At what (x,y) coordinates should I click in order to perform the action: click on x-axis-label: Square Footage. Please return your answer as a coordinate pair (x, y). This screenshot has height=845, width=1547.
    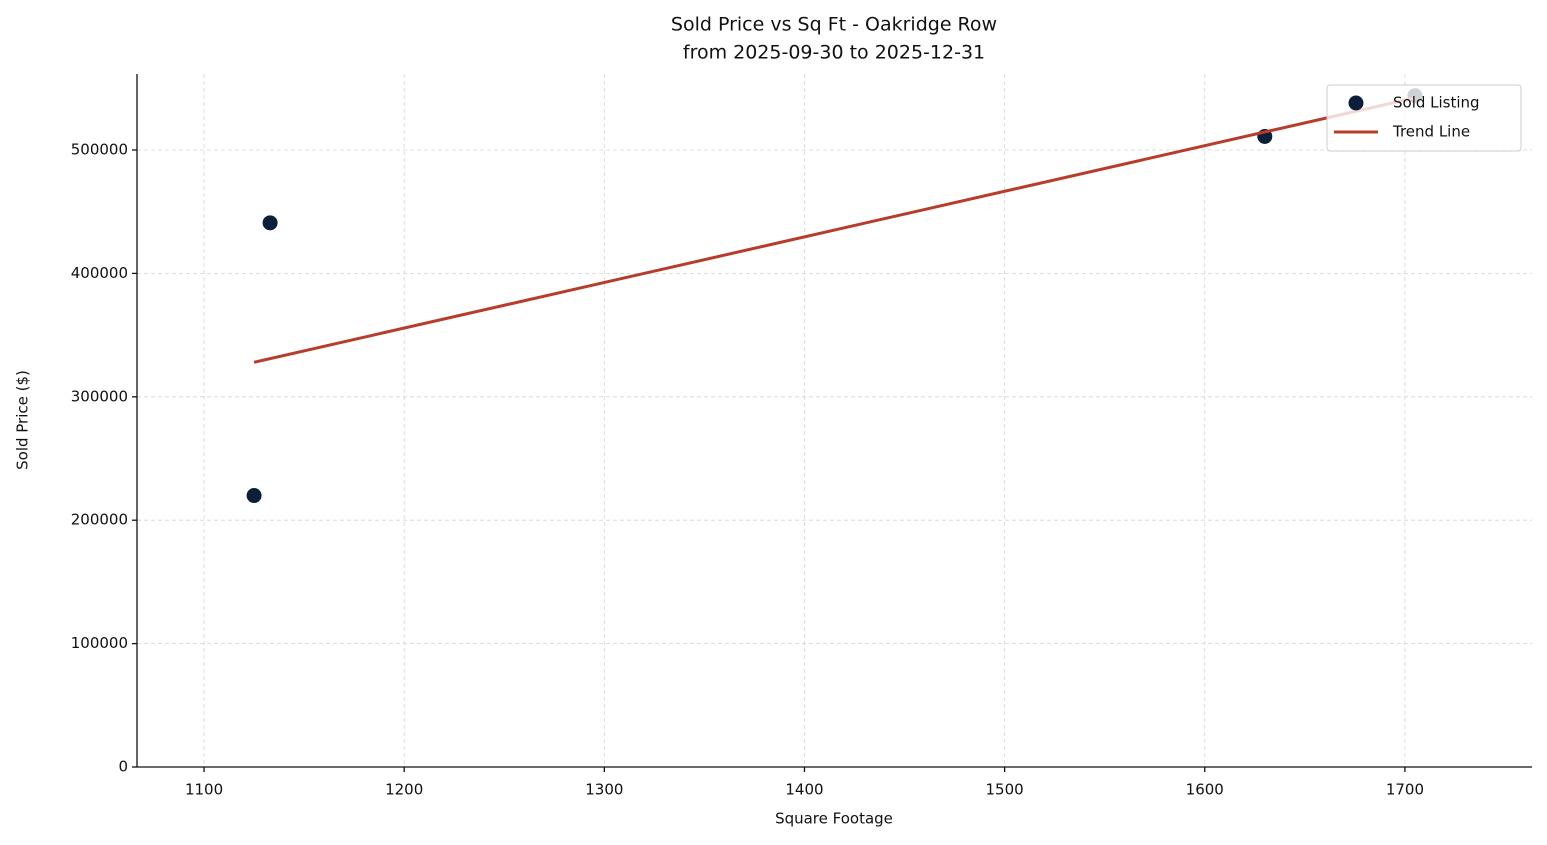
    Looking at the image, I should click on (834, 819).